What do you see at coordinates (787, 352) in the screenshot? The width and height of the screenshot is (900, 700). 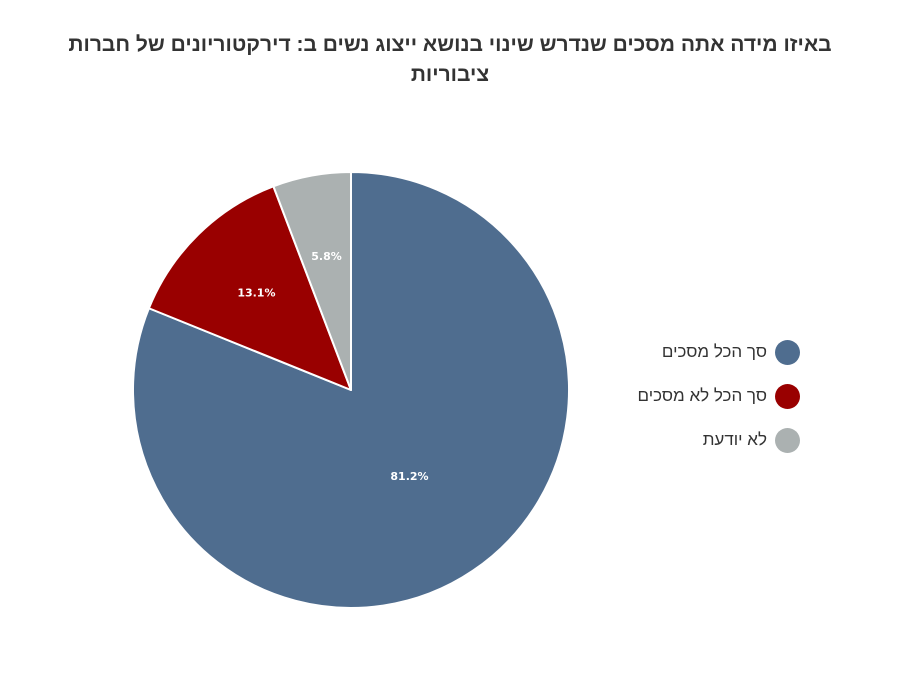 I see `legend-swatch-agree` at bounding box center [787, 352].